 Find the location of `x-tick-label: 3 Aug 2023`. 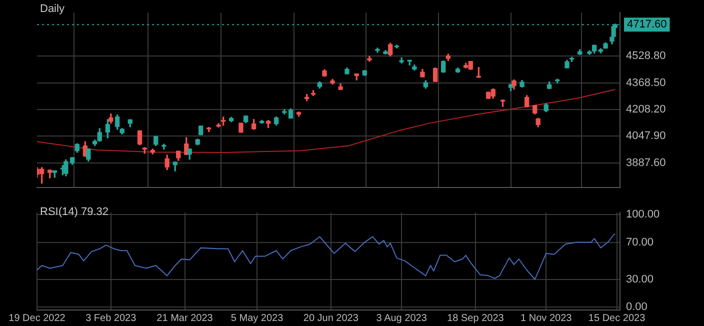

x-tick-label: 3 Aug 2023 is located at coordinates (402, 318).